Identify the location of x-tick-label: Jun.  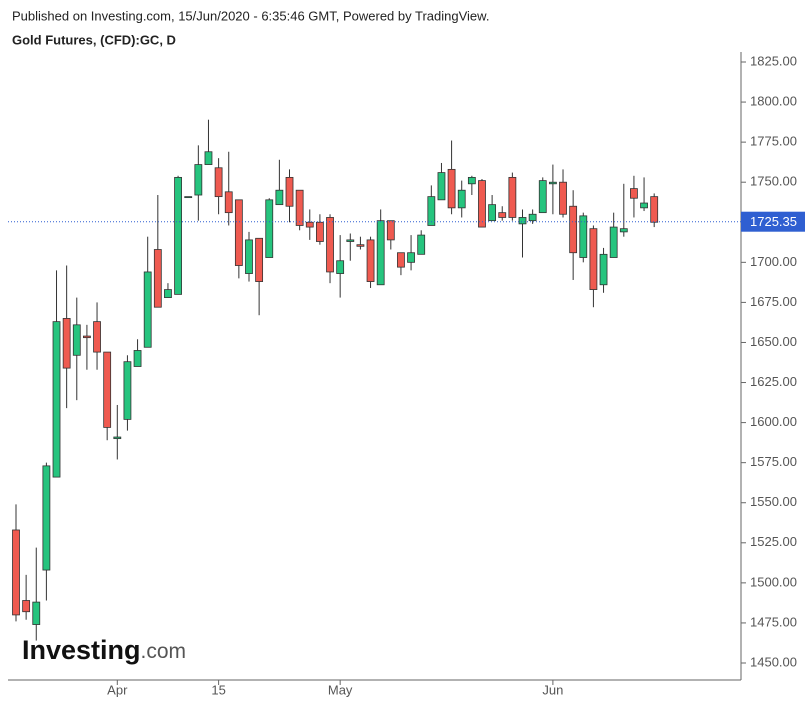
(552, 689).